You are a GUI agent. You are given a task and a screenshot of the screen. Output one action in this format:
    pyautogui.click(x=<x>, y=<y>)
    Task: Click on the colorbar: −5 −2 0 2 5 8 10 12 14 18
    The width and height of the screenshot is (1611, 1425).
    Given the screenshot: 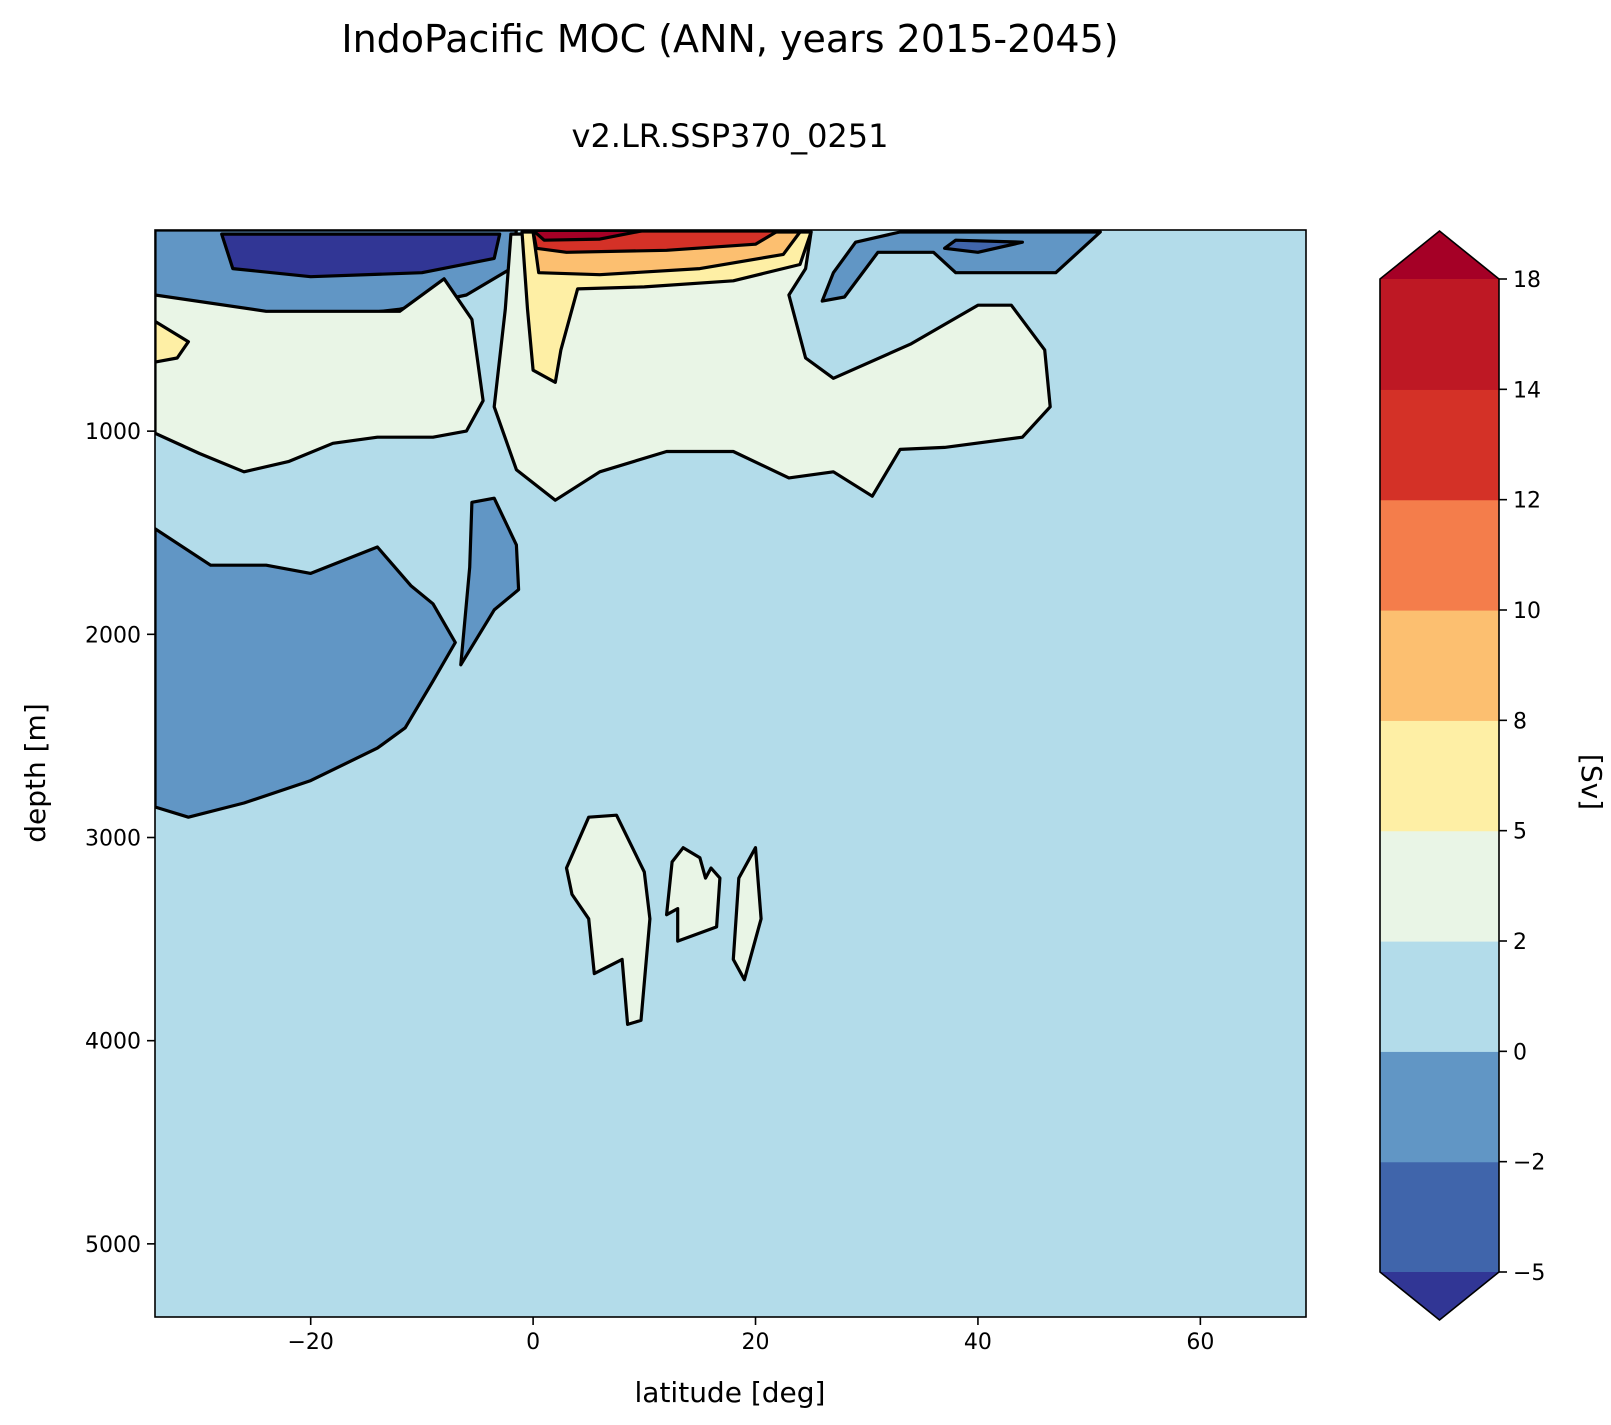 What is the action you would take?
    pyautogui.click(x=1462, y=775)
    